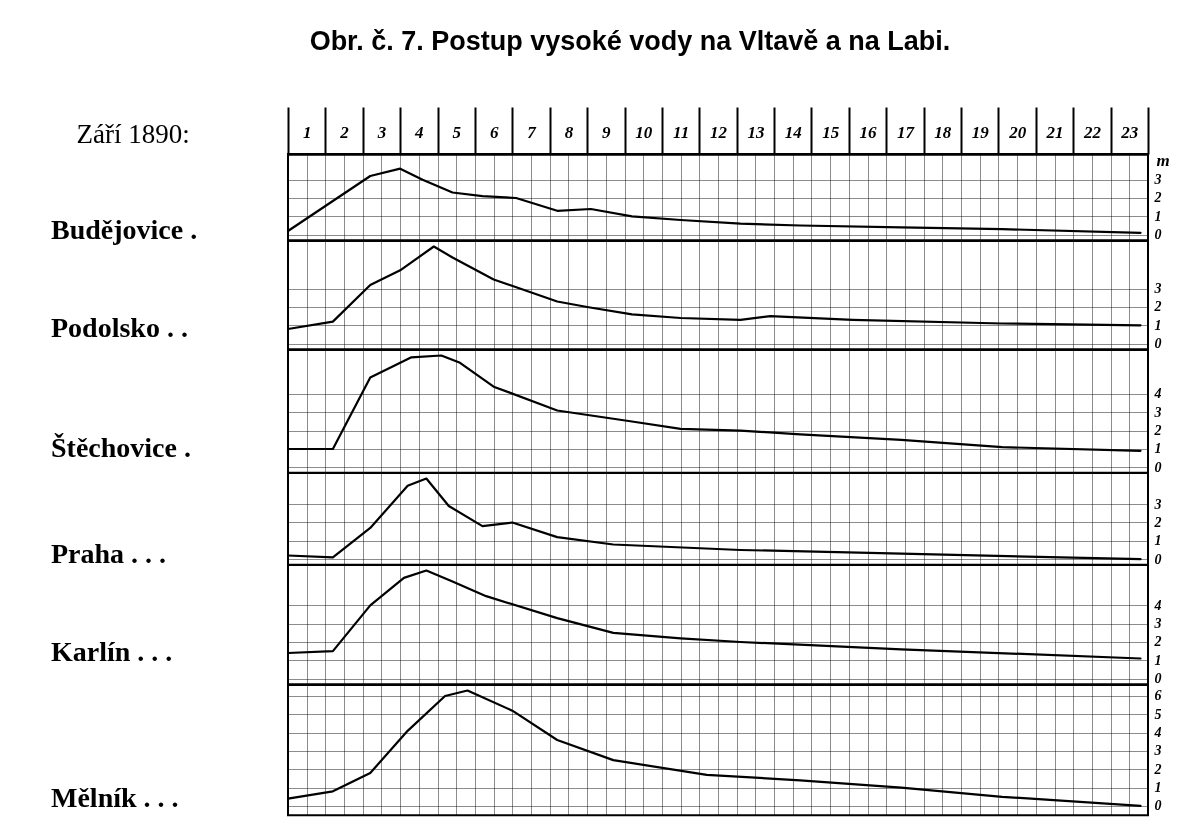 The width and height of the screenshot is (1200, 819). I want to click on y-tick-label: 5, so click(1158, 714).